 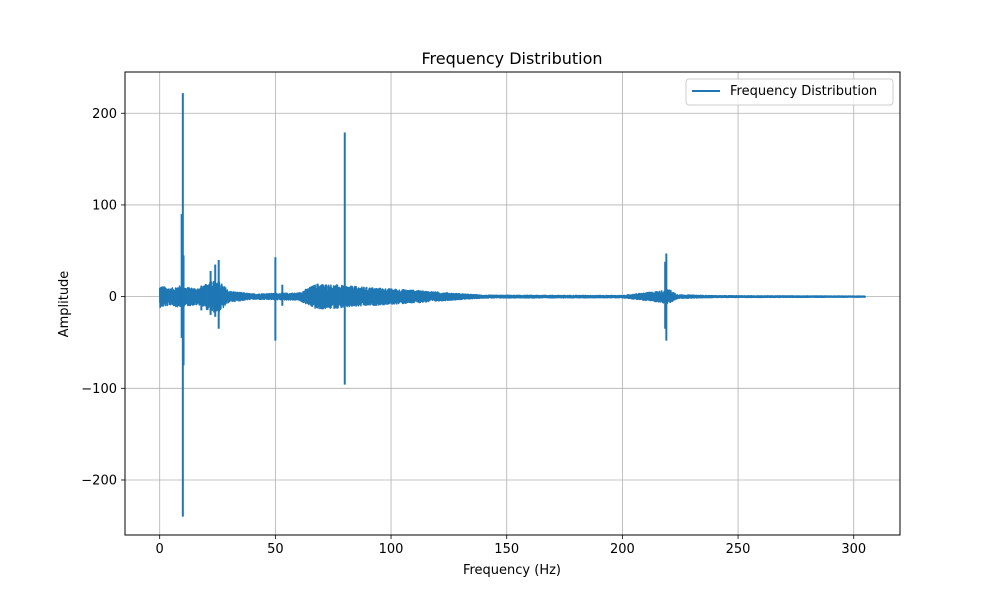 What do you see at coordinates (99, 480) in the screenshot?
I see `y-tick-label: −200` at bounding box center [99, 480].